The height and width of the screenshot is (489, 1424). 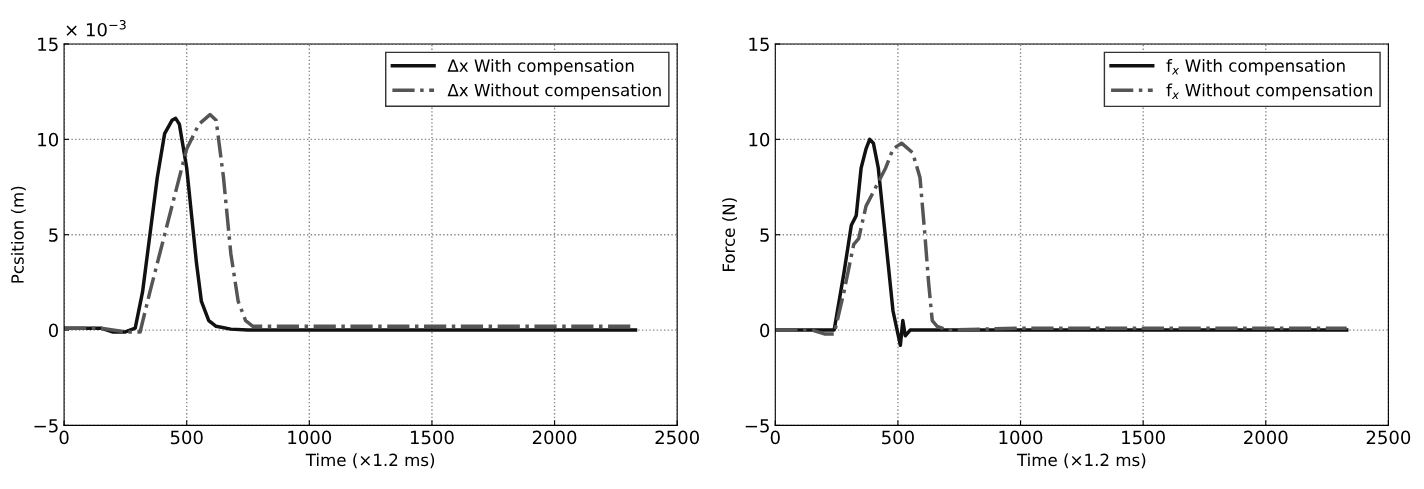 I want to click on legend-label: f$_{x}$ With compensation, so click(x=1255, y=67).